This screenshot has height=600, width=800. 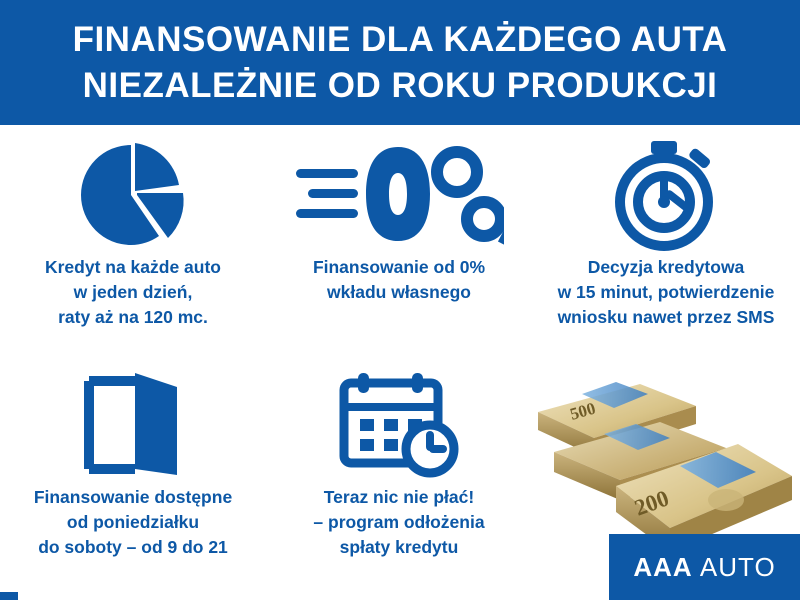 What do you see at coordinates (399, 425) in the screenshot?
I see `calendar-clock-icon` at bounding box center [399, 425].